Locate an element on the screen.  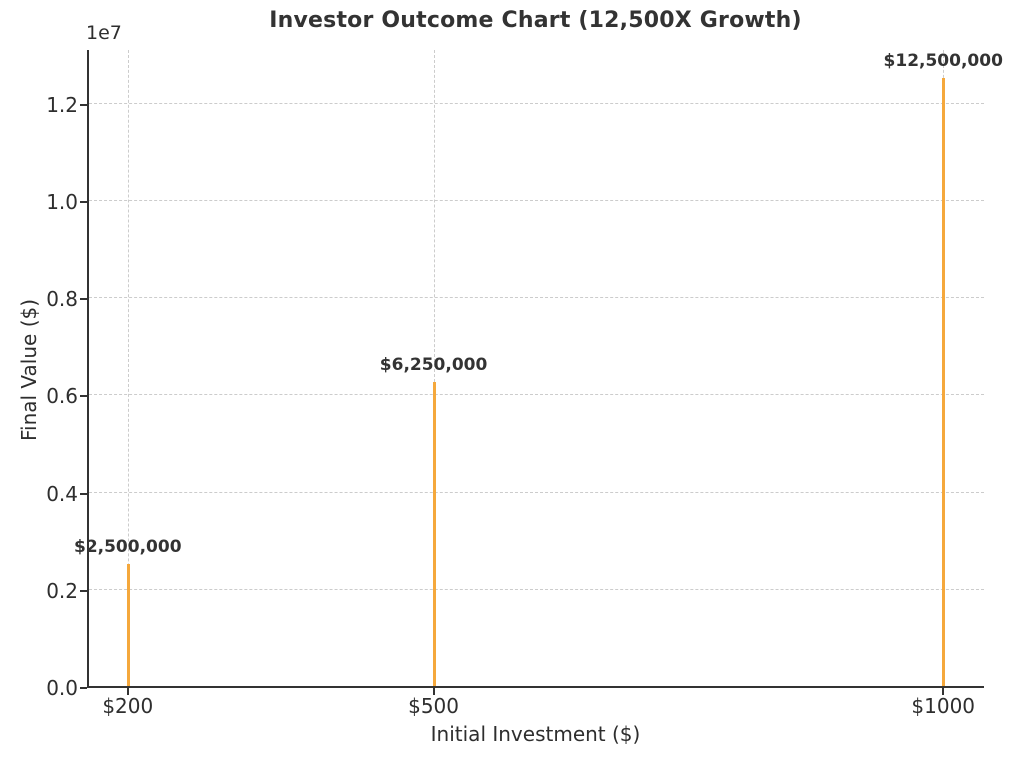
bar-value-label: $2,500,000 is located at coordinates (127, 547).